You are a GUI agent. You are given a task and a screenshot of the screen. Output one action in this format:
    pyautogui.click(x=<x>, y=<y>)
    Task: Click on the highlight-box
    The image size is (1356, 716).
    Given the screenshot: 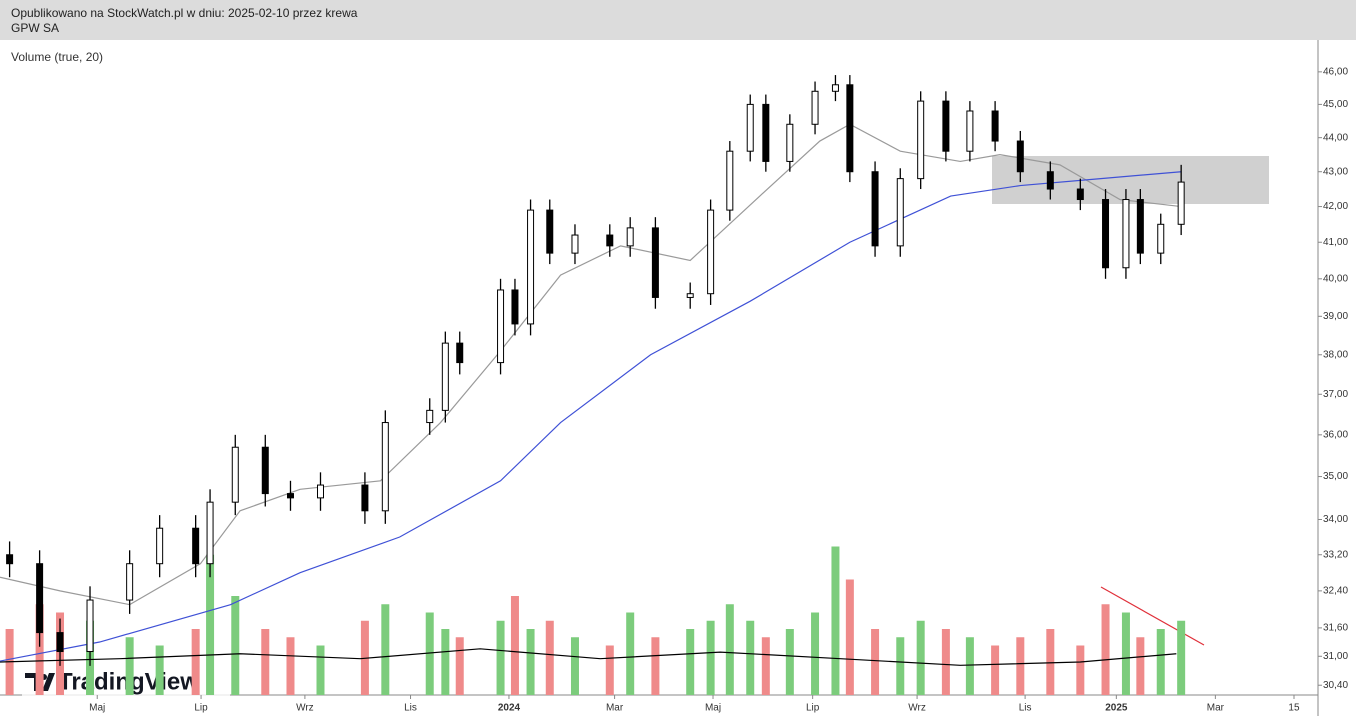 What is the action you would take?
    pyautogui.click(x=1130, y=180)
    